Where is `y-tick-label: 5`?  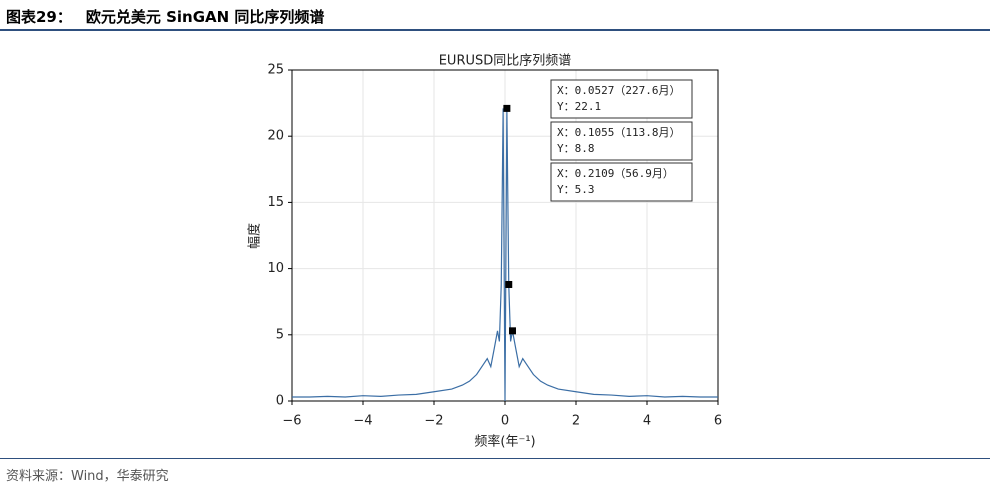 y-tick-label: 5 is located at coordinates (280, 334).